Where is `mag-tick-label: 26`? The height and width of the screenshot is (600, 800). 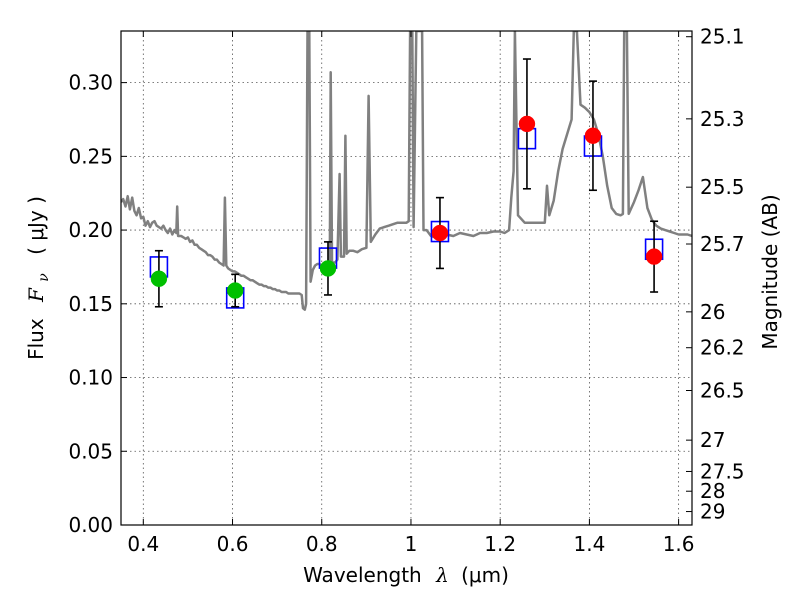 mag-tick-label: 26 is located at coordinates (712, 312).